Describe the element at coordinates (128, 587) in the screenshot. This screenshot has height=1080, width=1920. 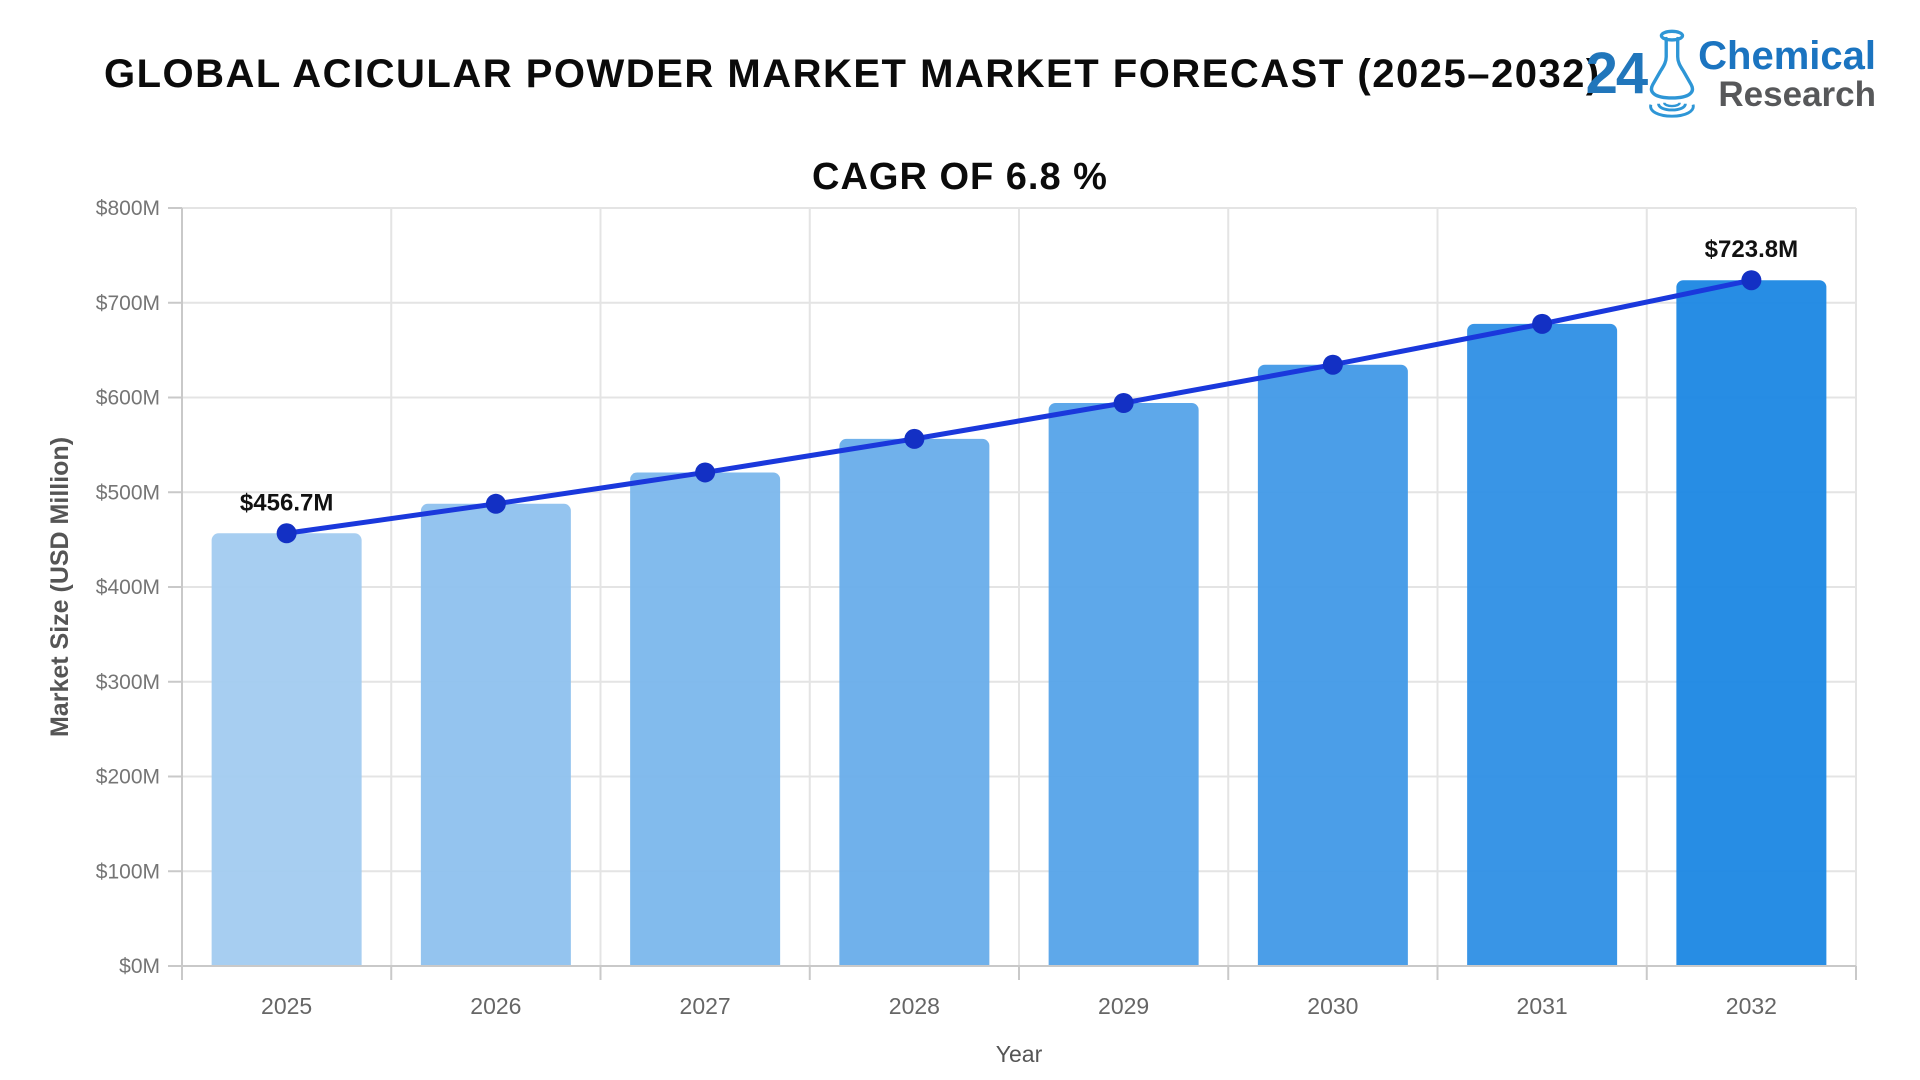
I see `y-tick-label: $400M` at that location.